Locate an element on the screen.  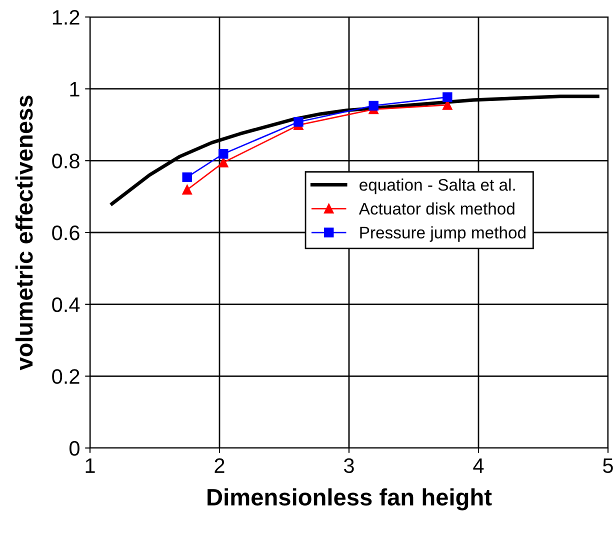
legend-label: equation - Salta et al. is located at coordinates (437, 186).